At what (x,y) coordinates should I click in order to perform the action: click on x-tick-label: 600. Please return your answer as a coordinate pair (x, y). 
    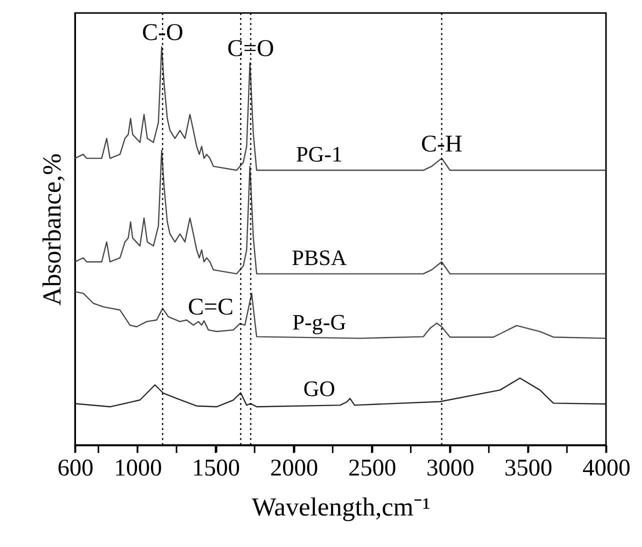
    Looking at the image, I should click on (76, 469).